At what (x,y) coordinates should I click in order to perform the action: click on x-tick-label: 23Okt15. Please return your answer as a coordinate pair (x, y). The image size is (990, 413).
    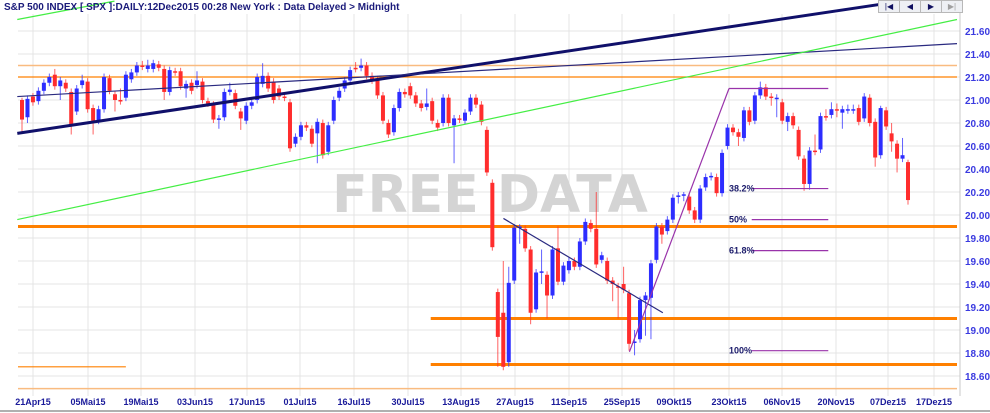
    Looking at the image, I should click on (728, 402).